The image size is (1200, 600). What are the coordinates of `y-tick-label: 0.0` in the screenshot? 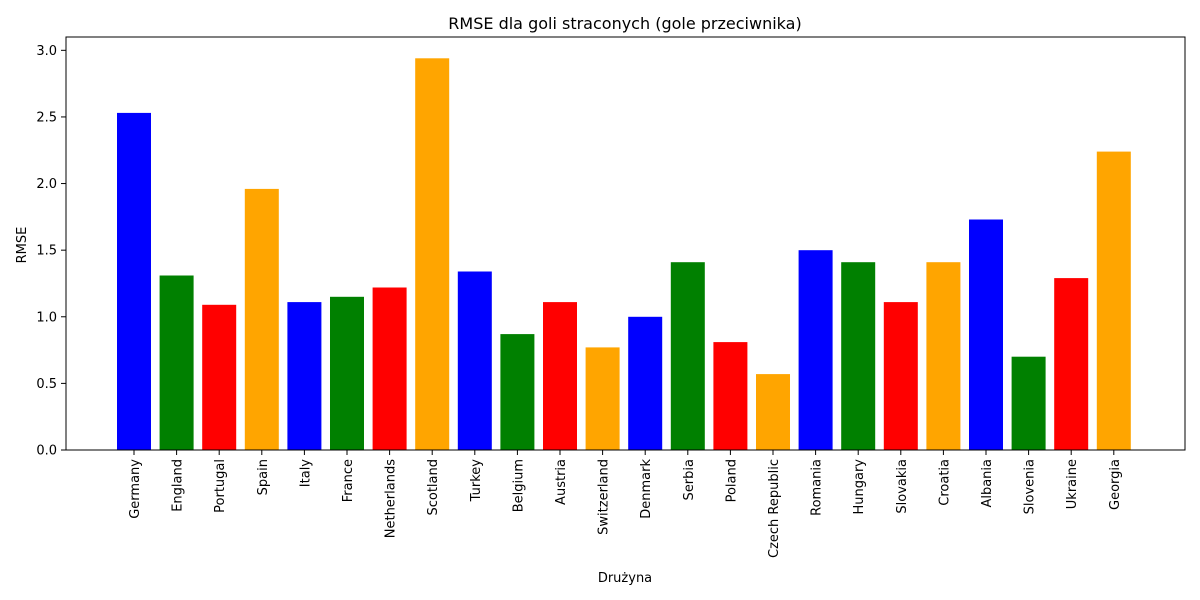 It's located at (46, 451).